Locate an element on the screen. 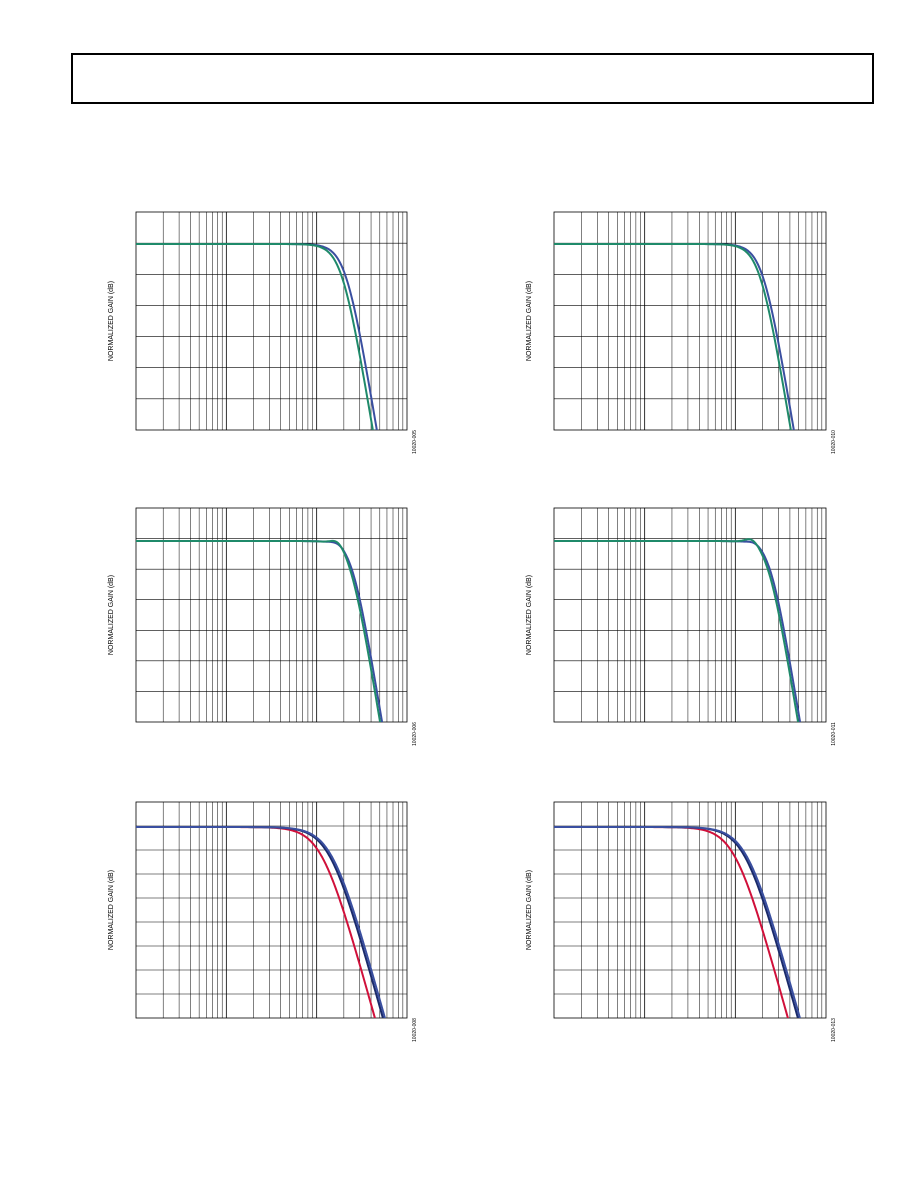 This screenshot has width=918, height=1193. figure: NORMALIZED GAIN (dB) 10020-006 is located at coordinates (263, 626).